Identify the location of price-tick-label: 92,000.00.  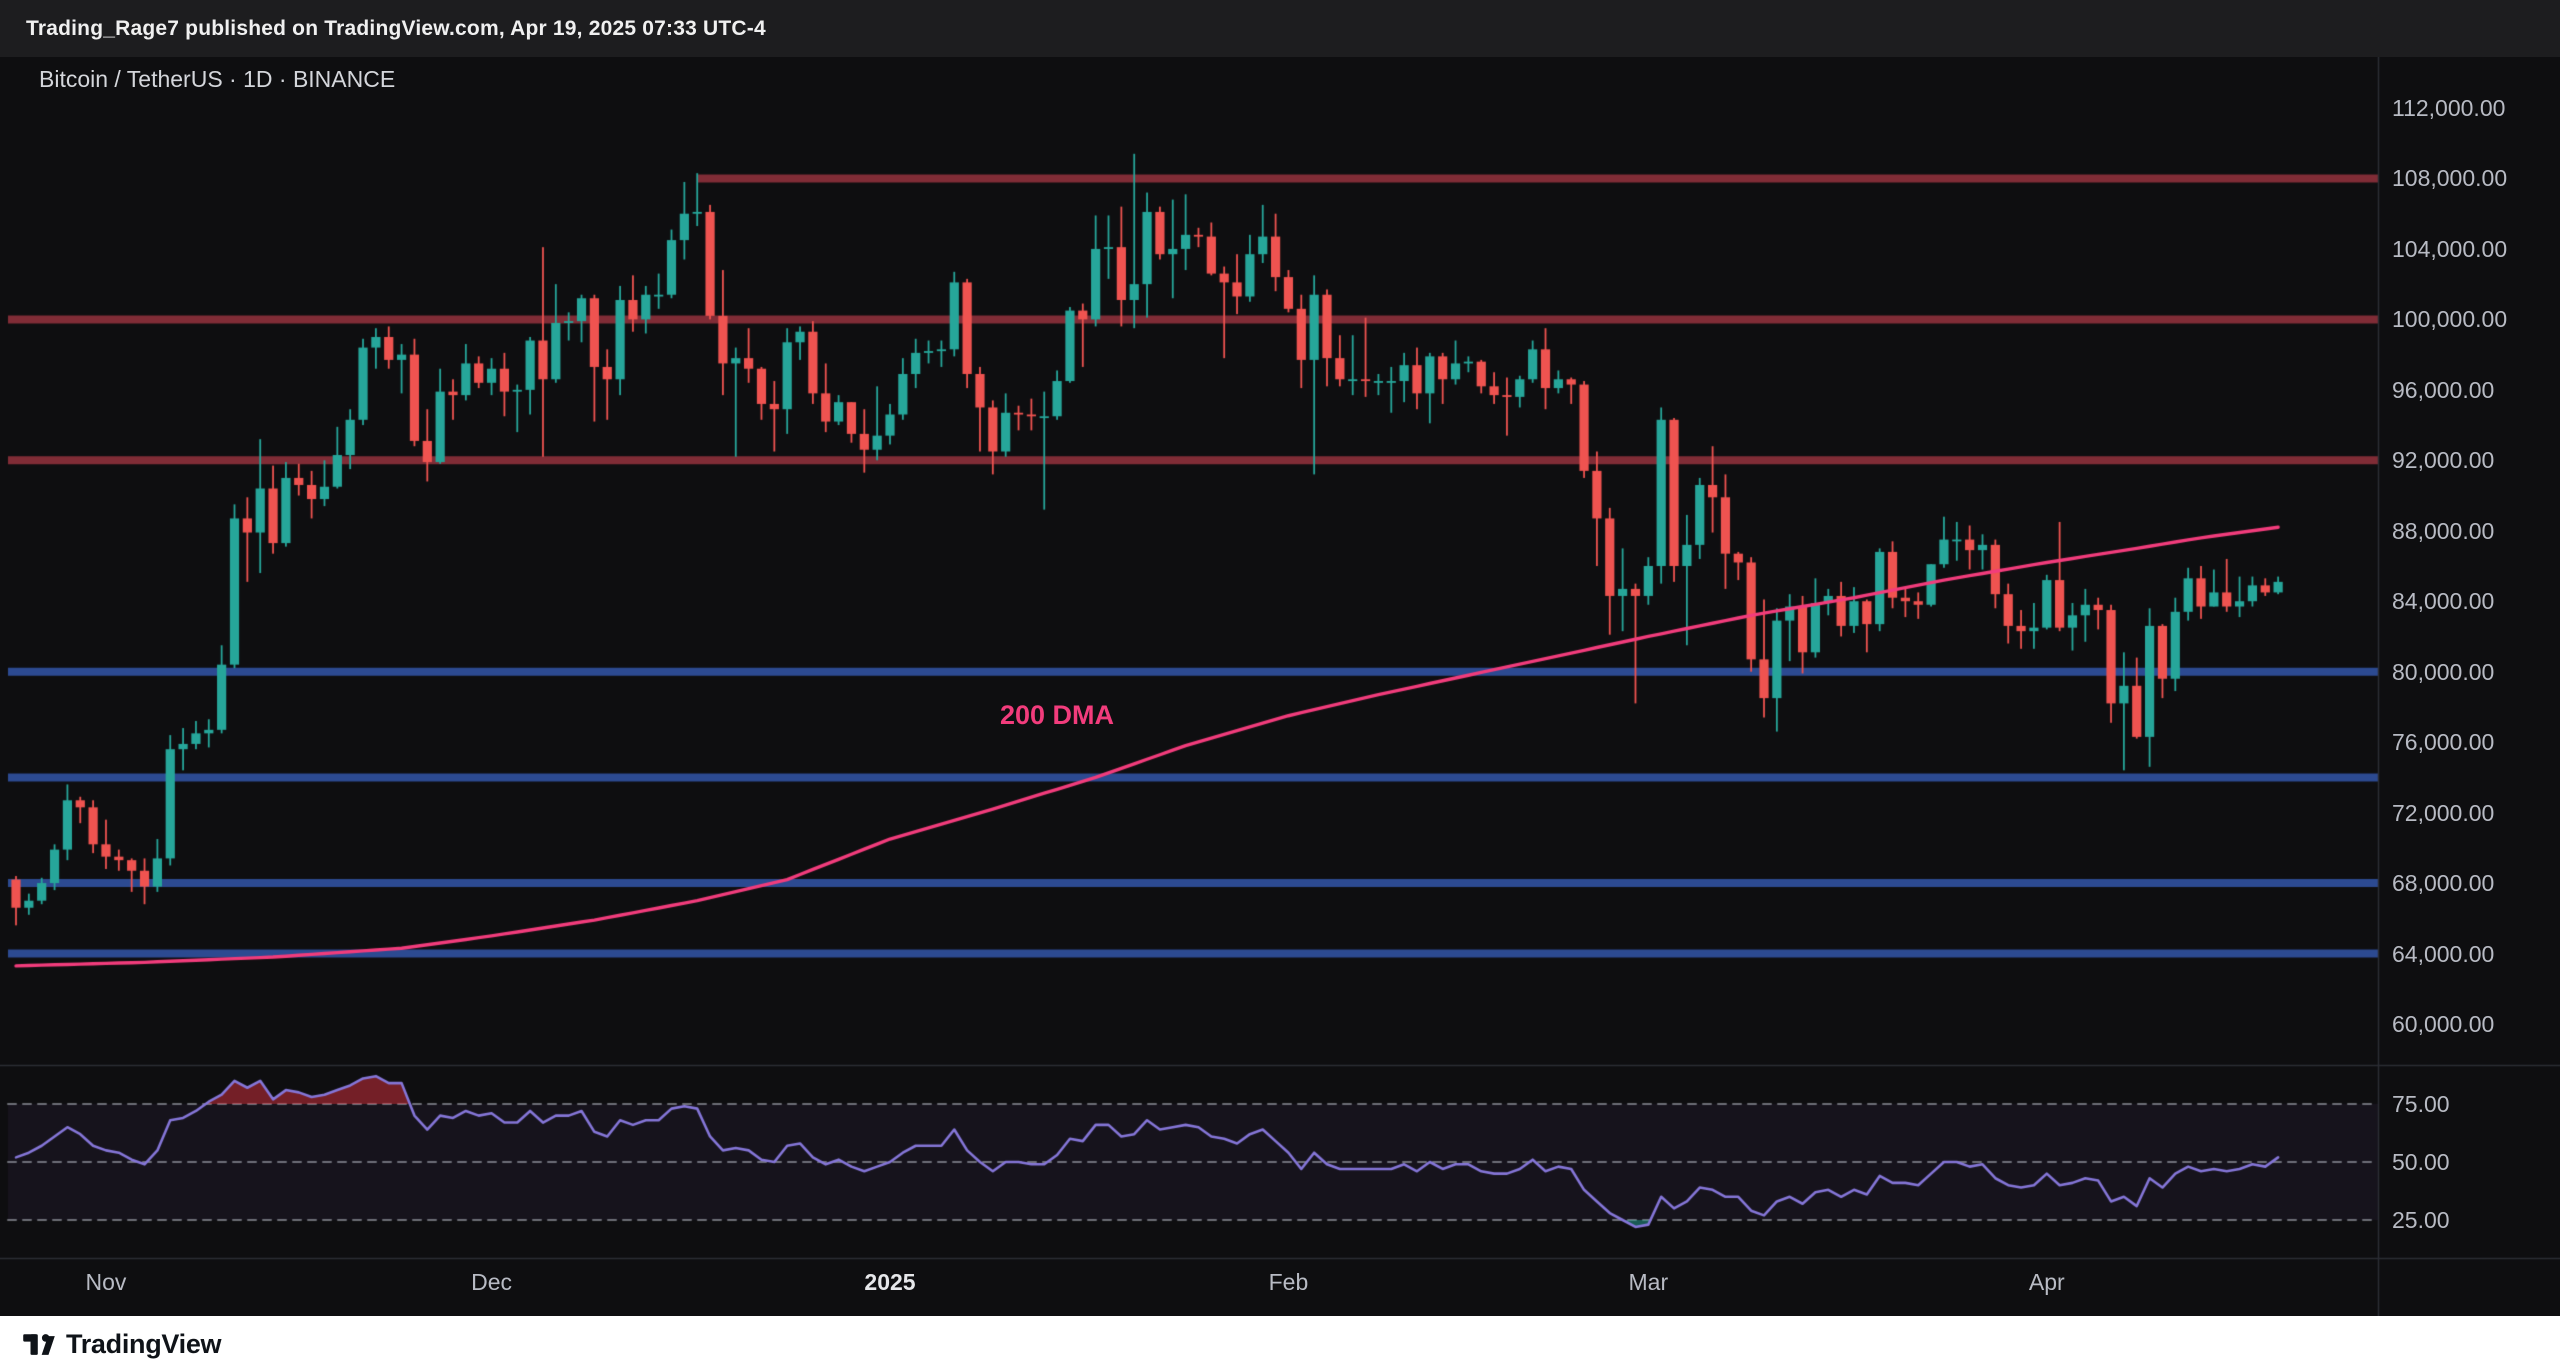
(2443, 460).